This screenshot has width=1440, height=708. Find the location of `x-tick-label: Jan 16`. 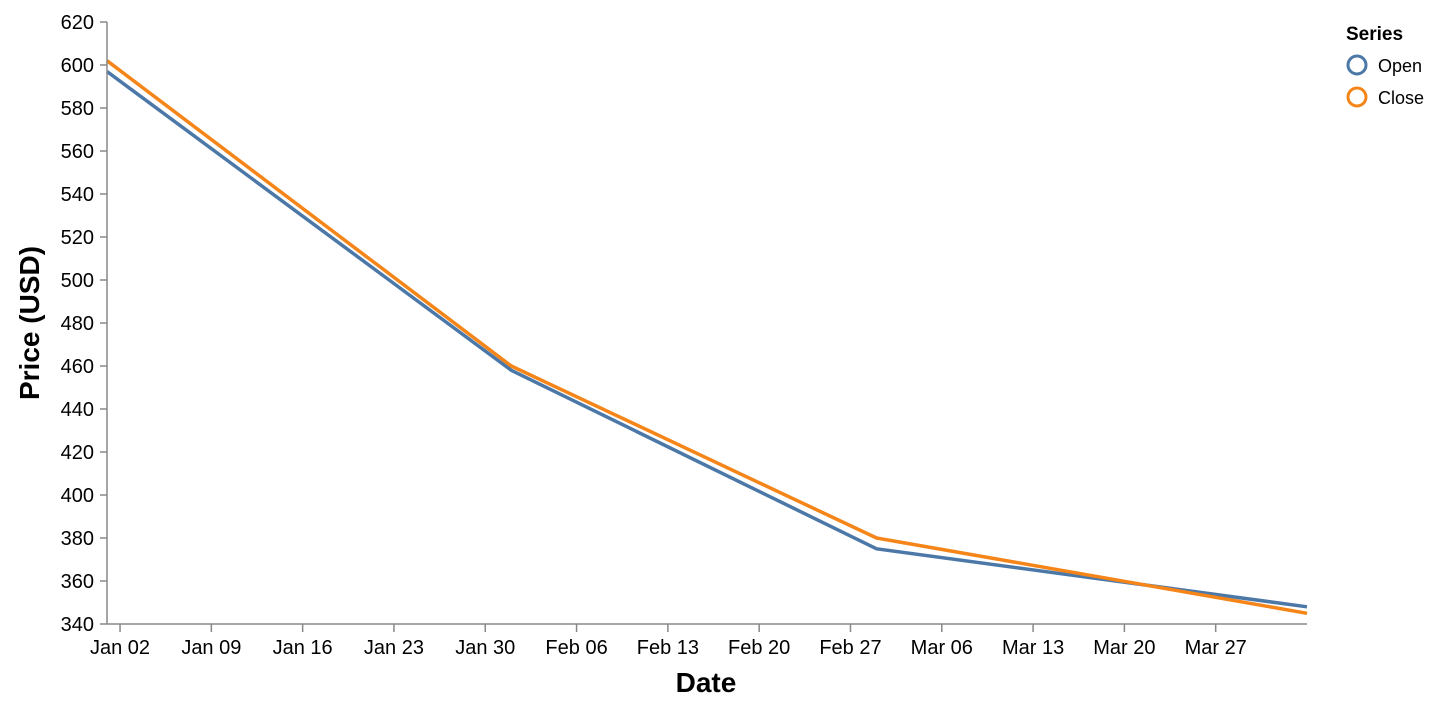

x-tick-label: Jan 16 is located at coordinates (303, 648).